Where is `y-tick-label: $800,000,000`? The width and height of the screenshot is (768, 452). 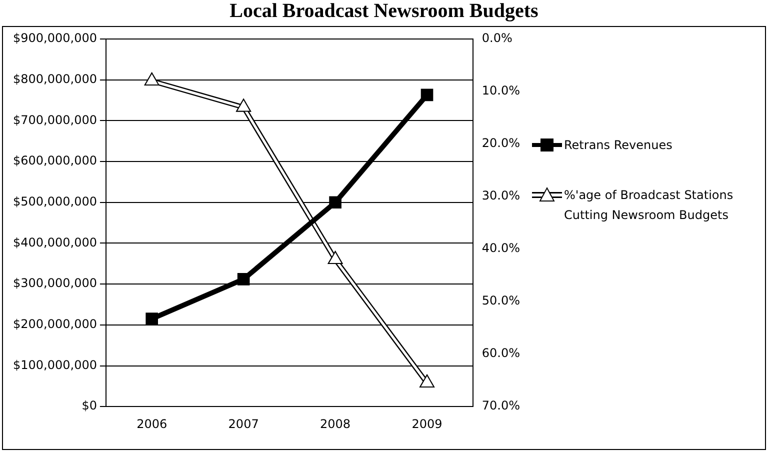 y-tick-label: $800,000,000 is located at coordinates (54, 79).